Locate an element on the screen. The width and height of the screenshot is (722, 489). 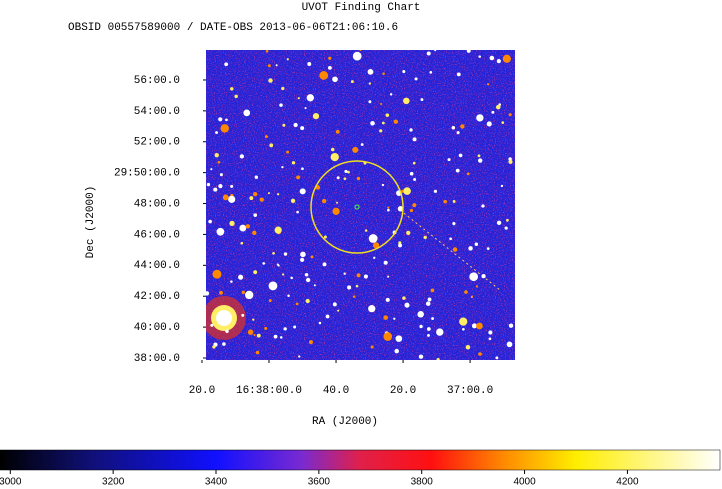
colorbar-tick-label: 4200 is located at coordinates (627, 482).